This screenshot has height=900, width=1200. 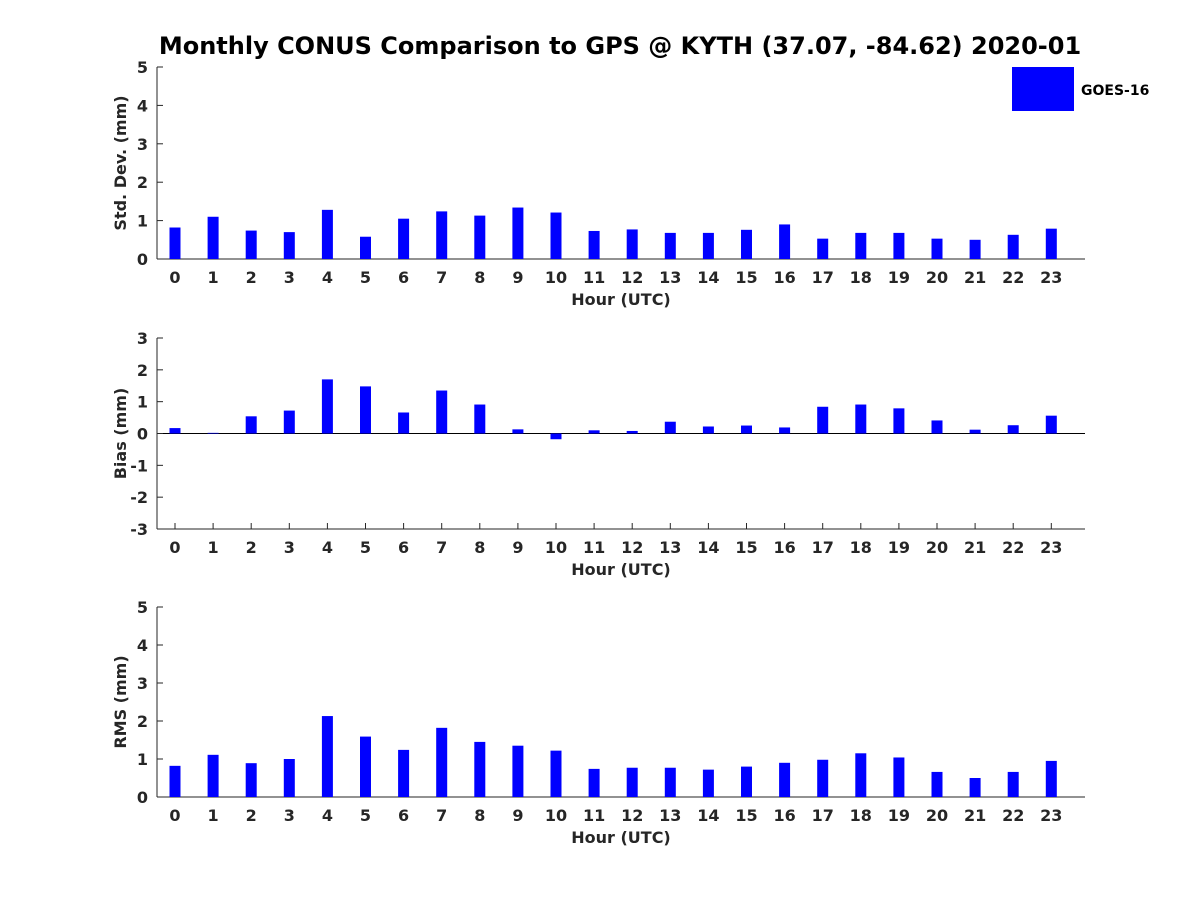 What do you see at coordinates (746, 547) in the screenshot?
I see `bias-x-tick-label: 15` at bounding box center [746, 547].